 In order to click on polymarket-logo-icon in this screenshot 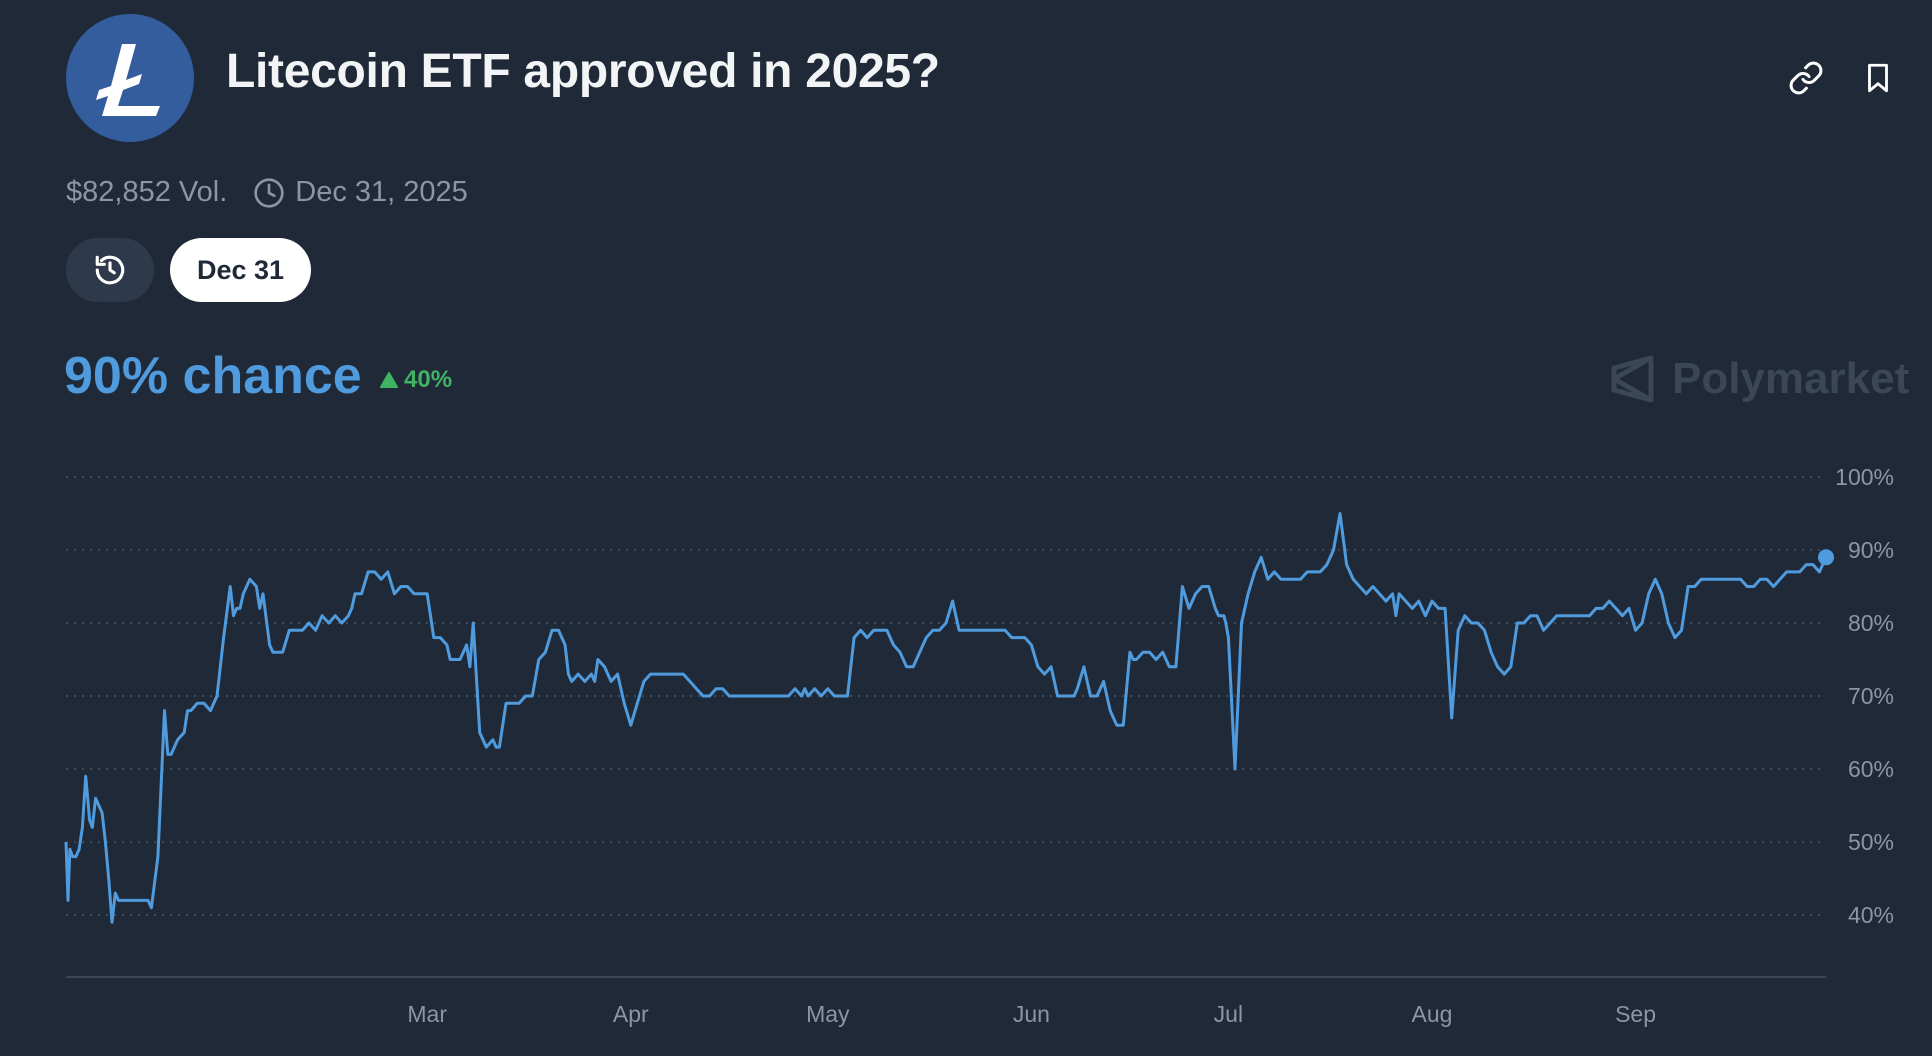, I will do `click(1632, 379)`.